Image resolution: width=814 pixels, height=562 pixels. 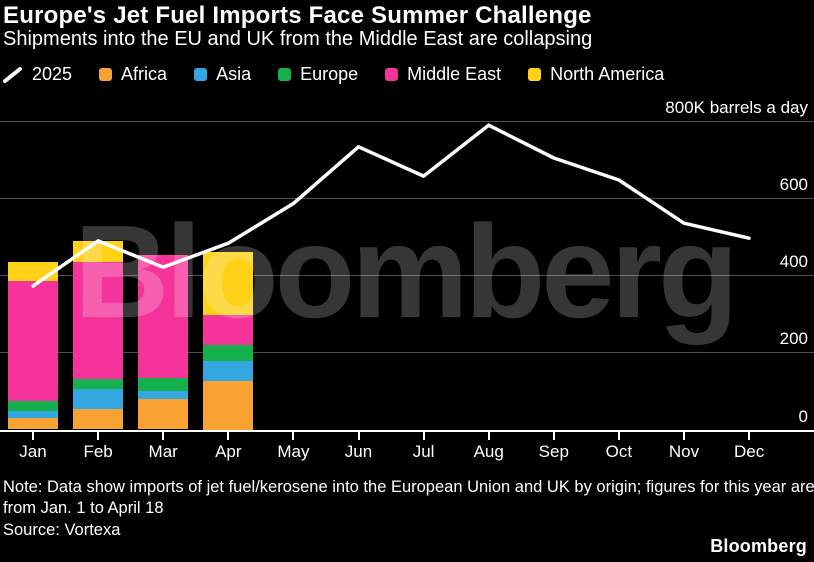 What do you see at coordinates (423, 451) in the screenshot?
I see `x-label-jul: Jul` at bounding box center [423, 451].